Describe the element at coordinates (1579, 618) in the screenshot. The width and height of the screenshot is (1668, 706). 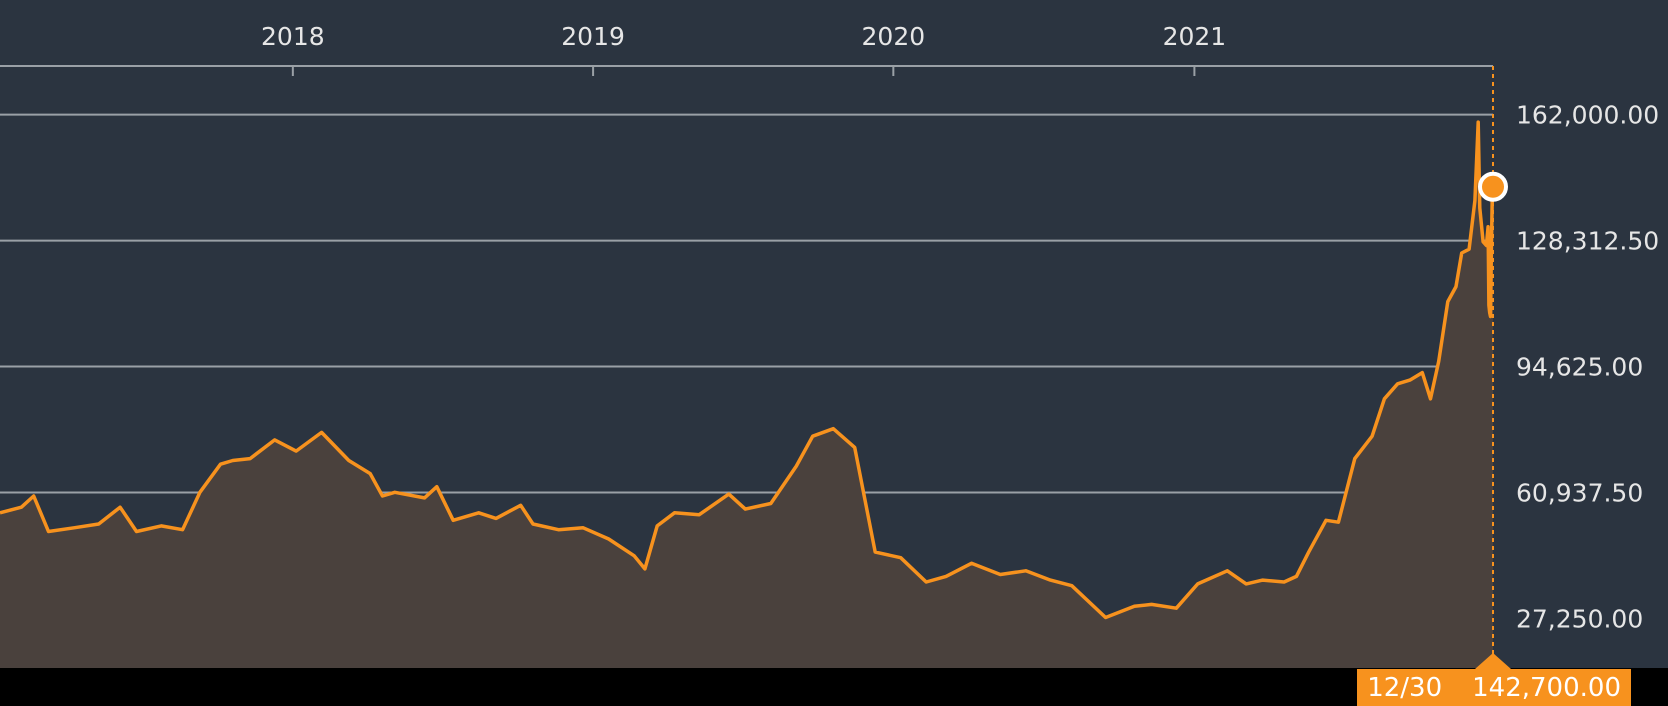
I see `y-tick-label: 27,250.00` at that location.